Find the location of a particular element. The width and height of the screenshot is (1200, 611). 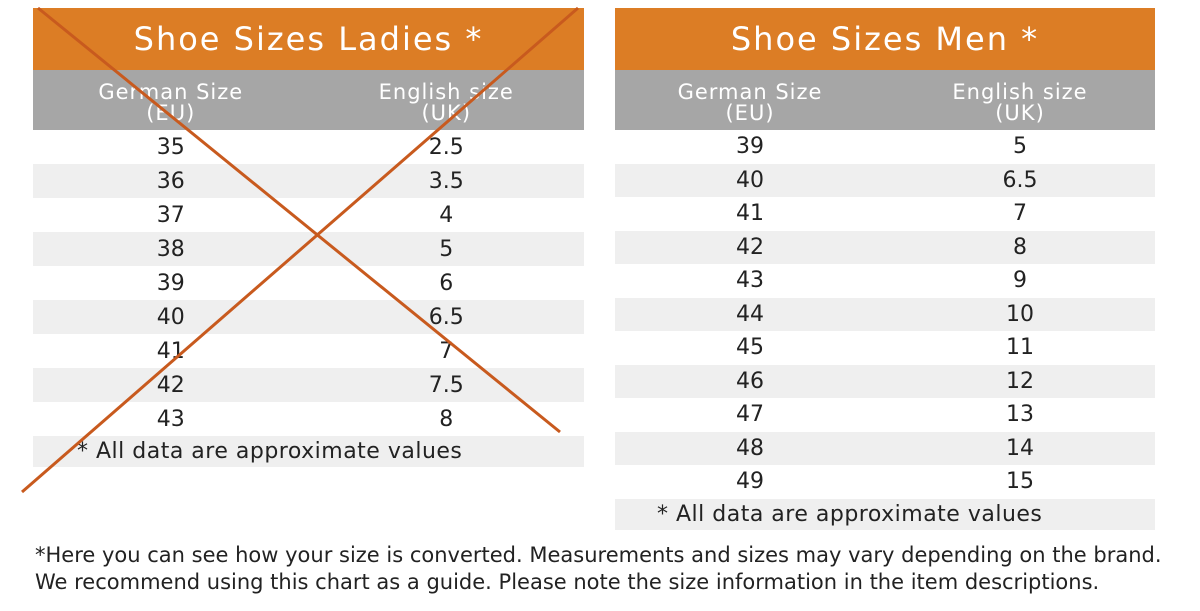

men-approximate-note: * All data are approximate values is located at coordinates (885, 514).